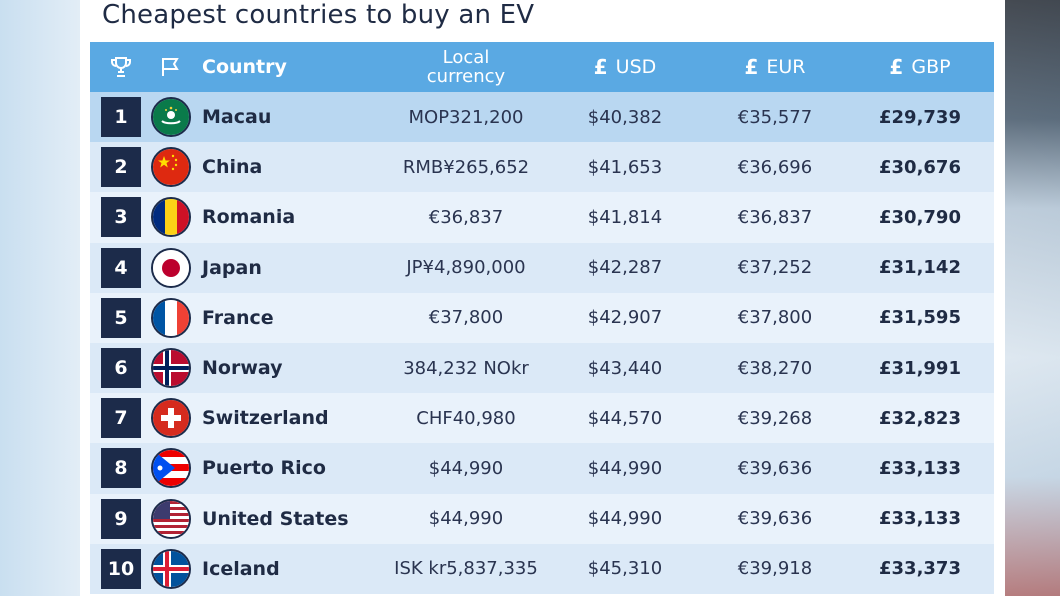 This screenshot has height=596, width=1060. I want to click on rank-badge: 1, so click(121, 117).